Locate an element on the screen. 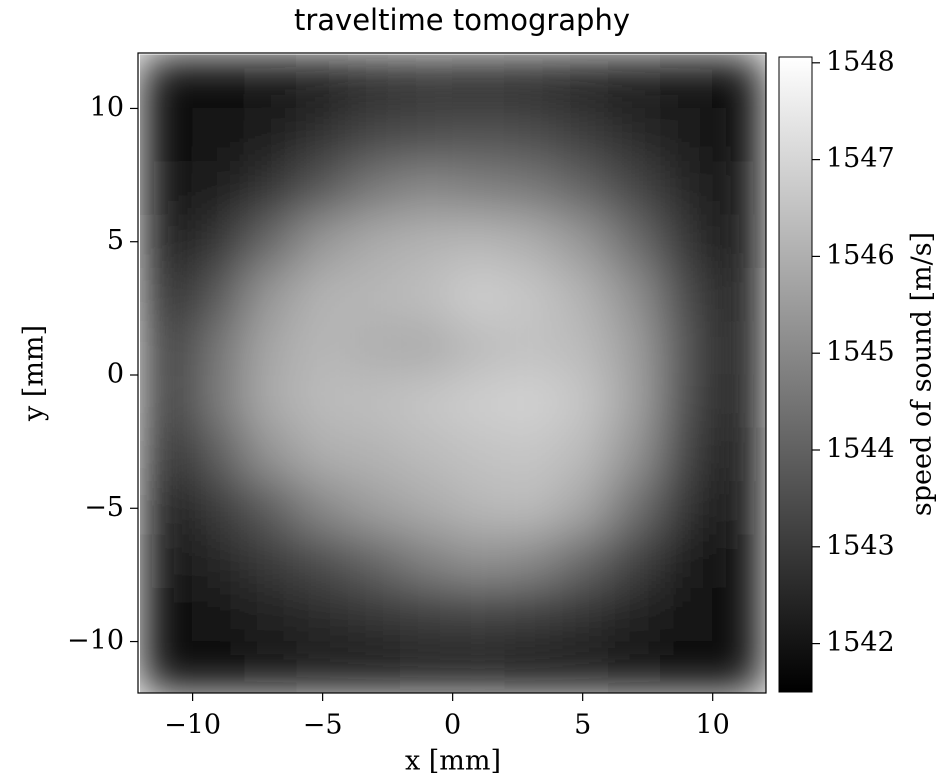 This screenshot has width=943, height=778. y-tick-label: 5 is located at coordinates (115, 240).